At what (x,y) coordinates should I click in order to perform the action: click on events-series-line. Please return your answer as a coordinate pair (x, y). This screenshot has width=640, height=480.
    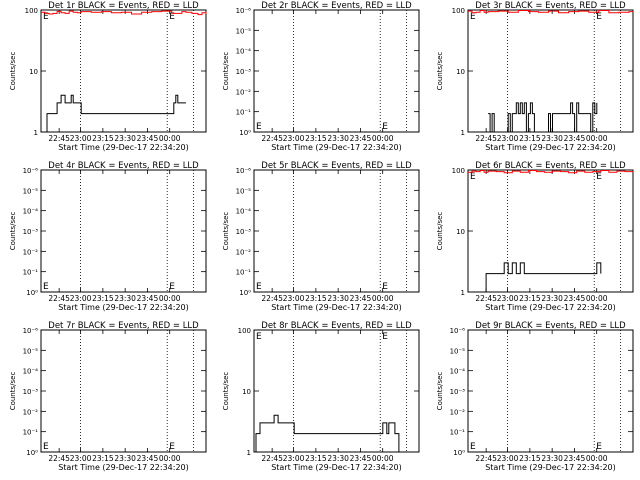
    Looking at the image, I should click on (543, 117).